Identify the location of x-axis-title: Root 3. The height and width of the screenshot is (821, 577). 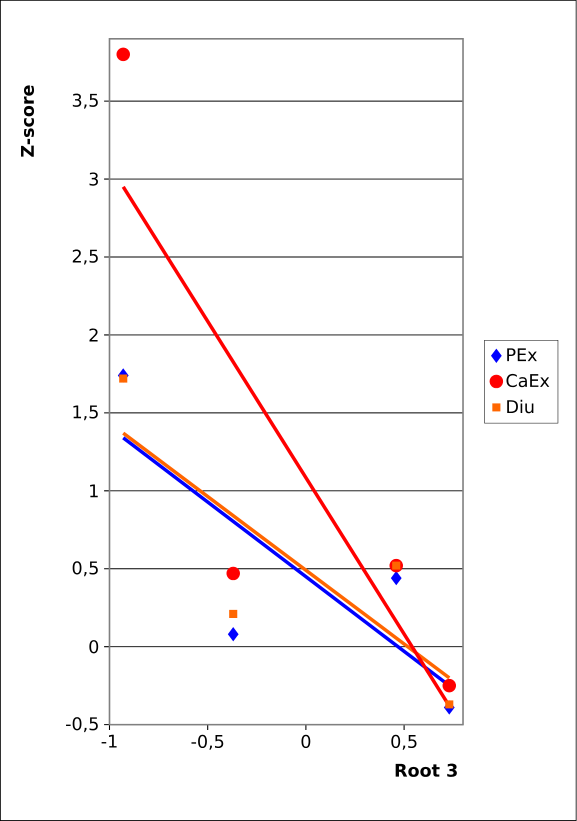
(427, 770).